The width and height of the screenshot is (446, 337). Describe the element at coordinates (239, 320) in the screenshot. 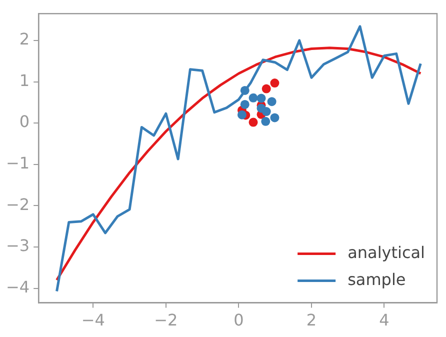

I see `x-tick-label: 0` at that location.